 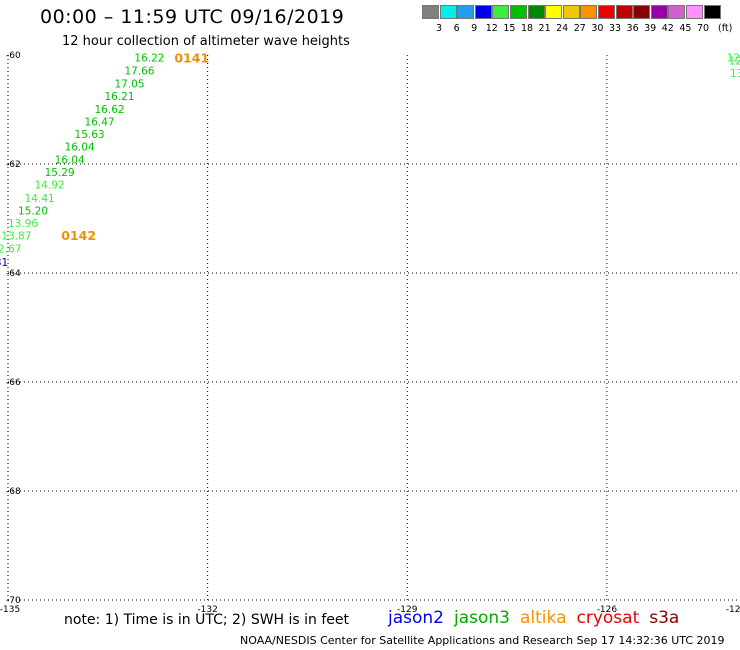 What do you see at coordinates (16, 236) in the screenshot?
I see `wave-height-label: 13.87` at bounding box center [16, 236].